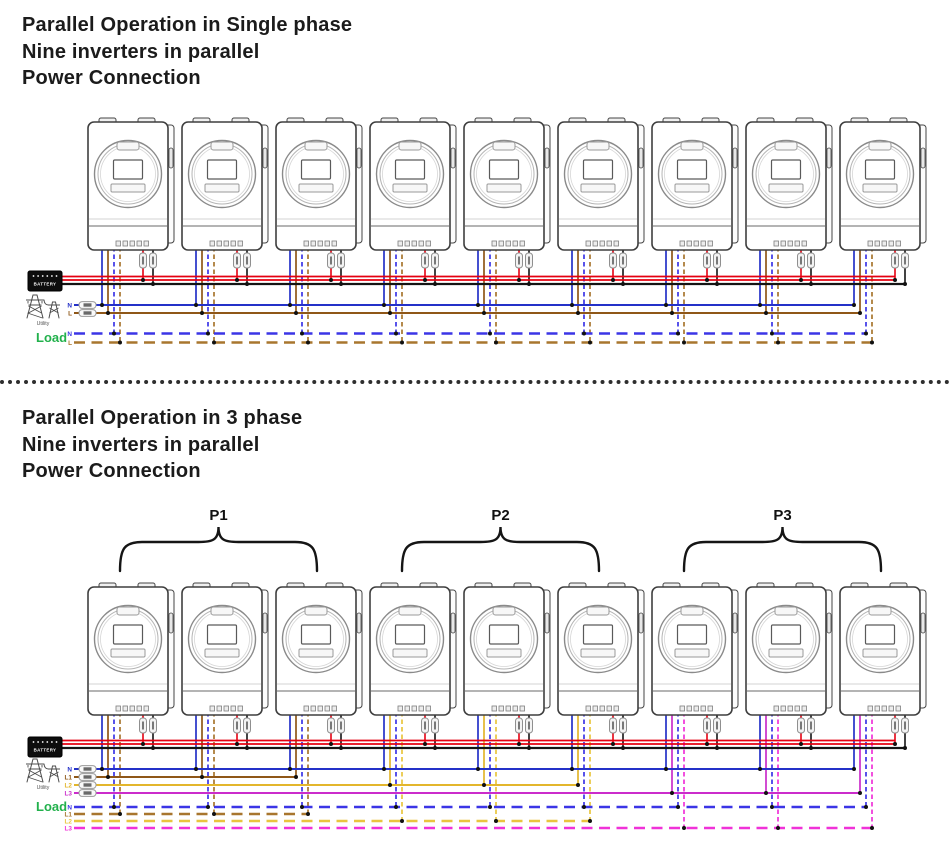  Describe the element at coordinates (70, 343) in the screenshot. I see `line-label: L` at that location.